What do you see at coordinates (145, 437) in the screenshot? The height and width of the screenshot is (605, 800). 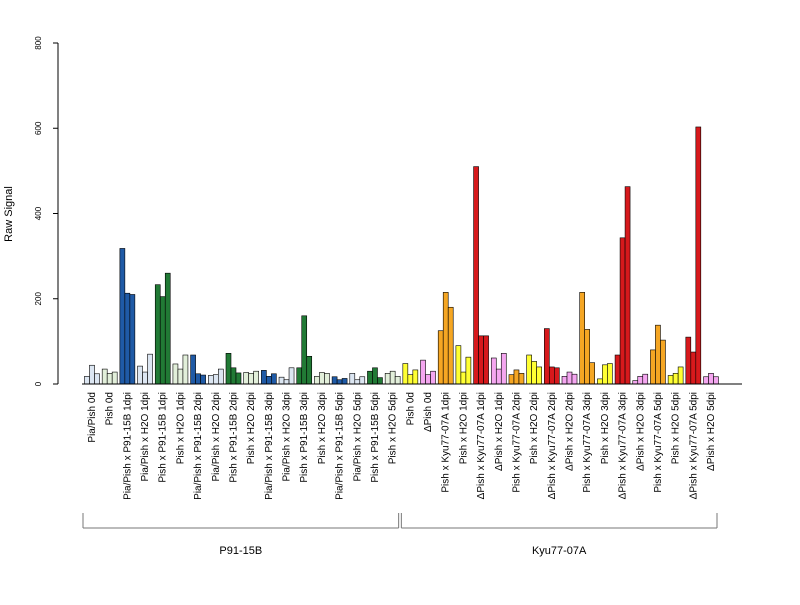 I see `x-tick-label: Pia/Pish x H2O 1dpi` at bounding box center [145, 437].